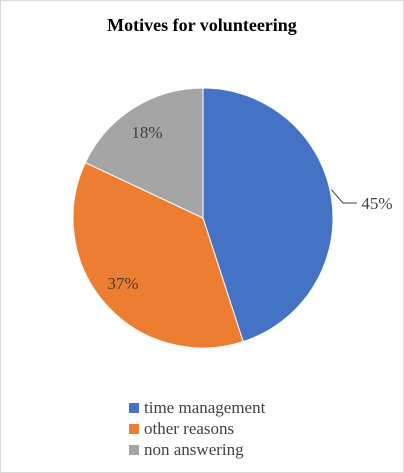  I want to click on data-label-other-reasons: 37%, so click(122, 283).